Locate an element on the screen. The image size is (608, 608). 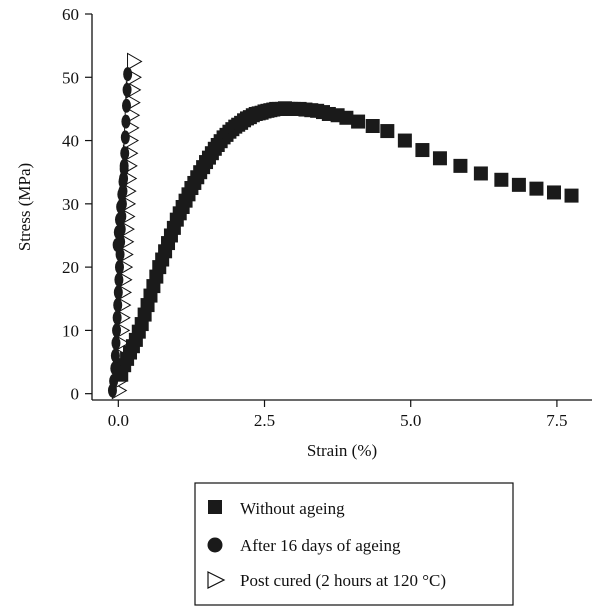
legend-label-after-16-days: After 16 days of ageing is located at coordinates (320, 545).